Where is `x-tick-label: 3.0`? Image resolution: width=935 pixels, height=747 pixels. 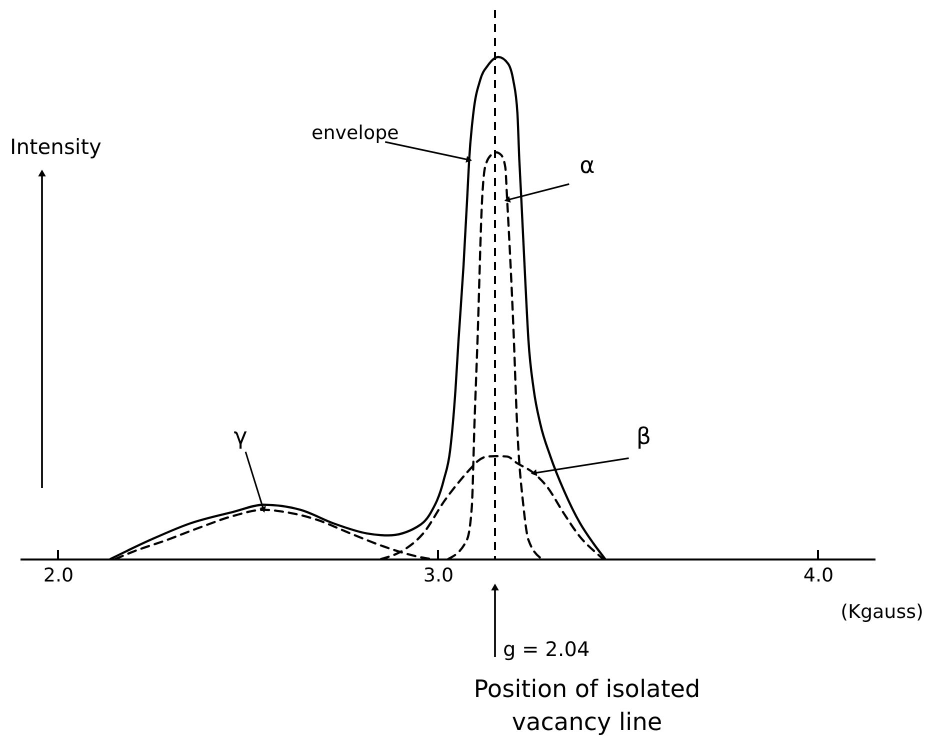
x-tick-label: 3.0 is located at coordinates (438, 575).